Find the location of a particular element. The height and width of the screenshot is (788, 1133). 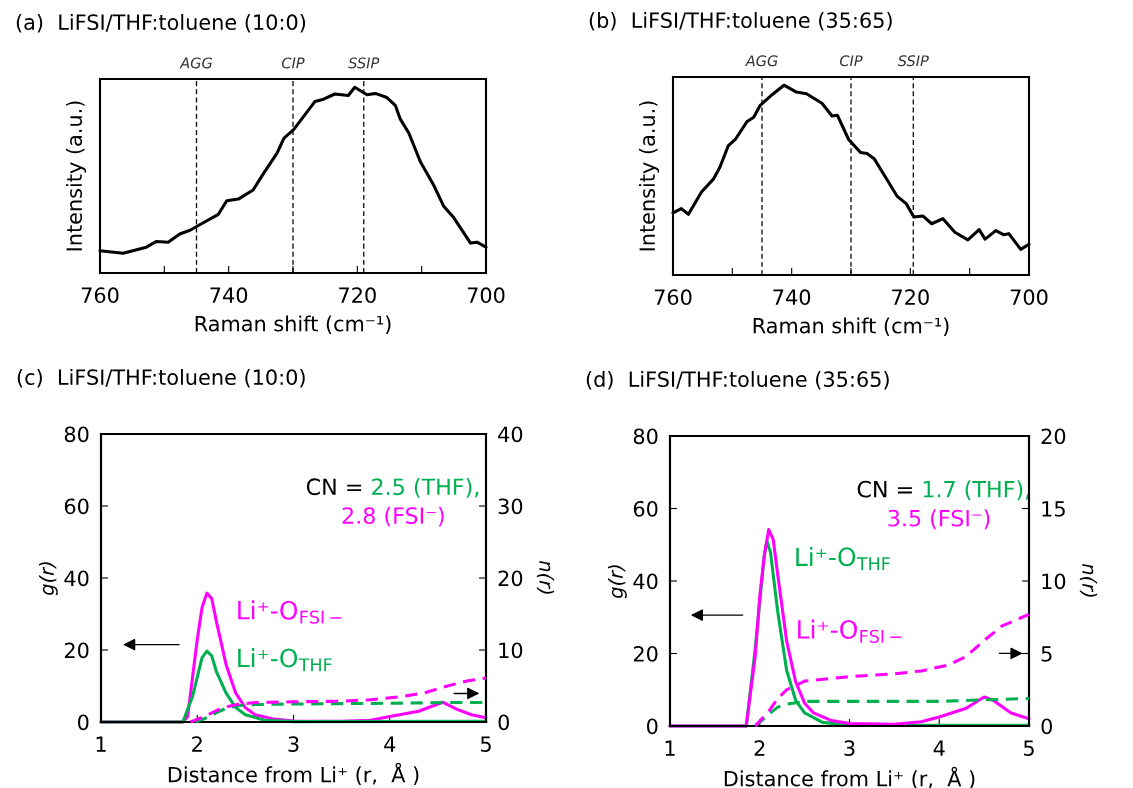

y2-tick-label: 15 is located at coordinates (1053, 509).